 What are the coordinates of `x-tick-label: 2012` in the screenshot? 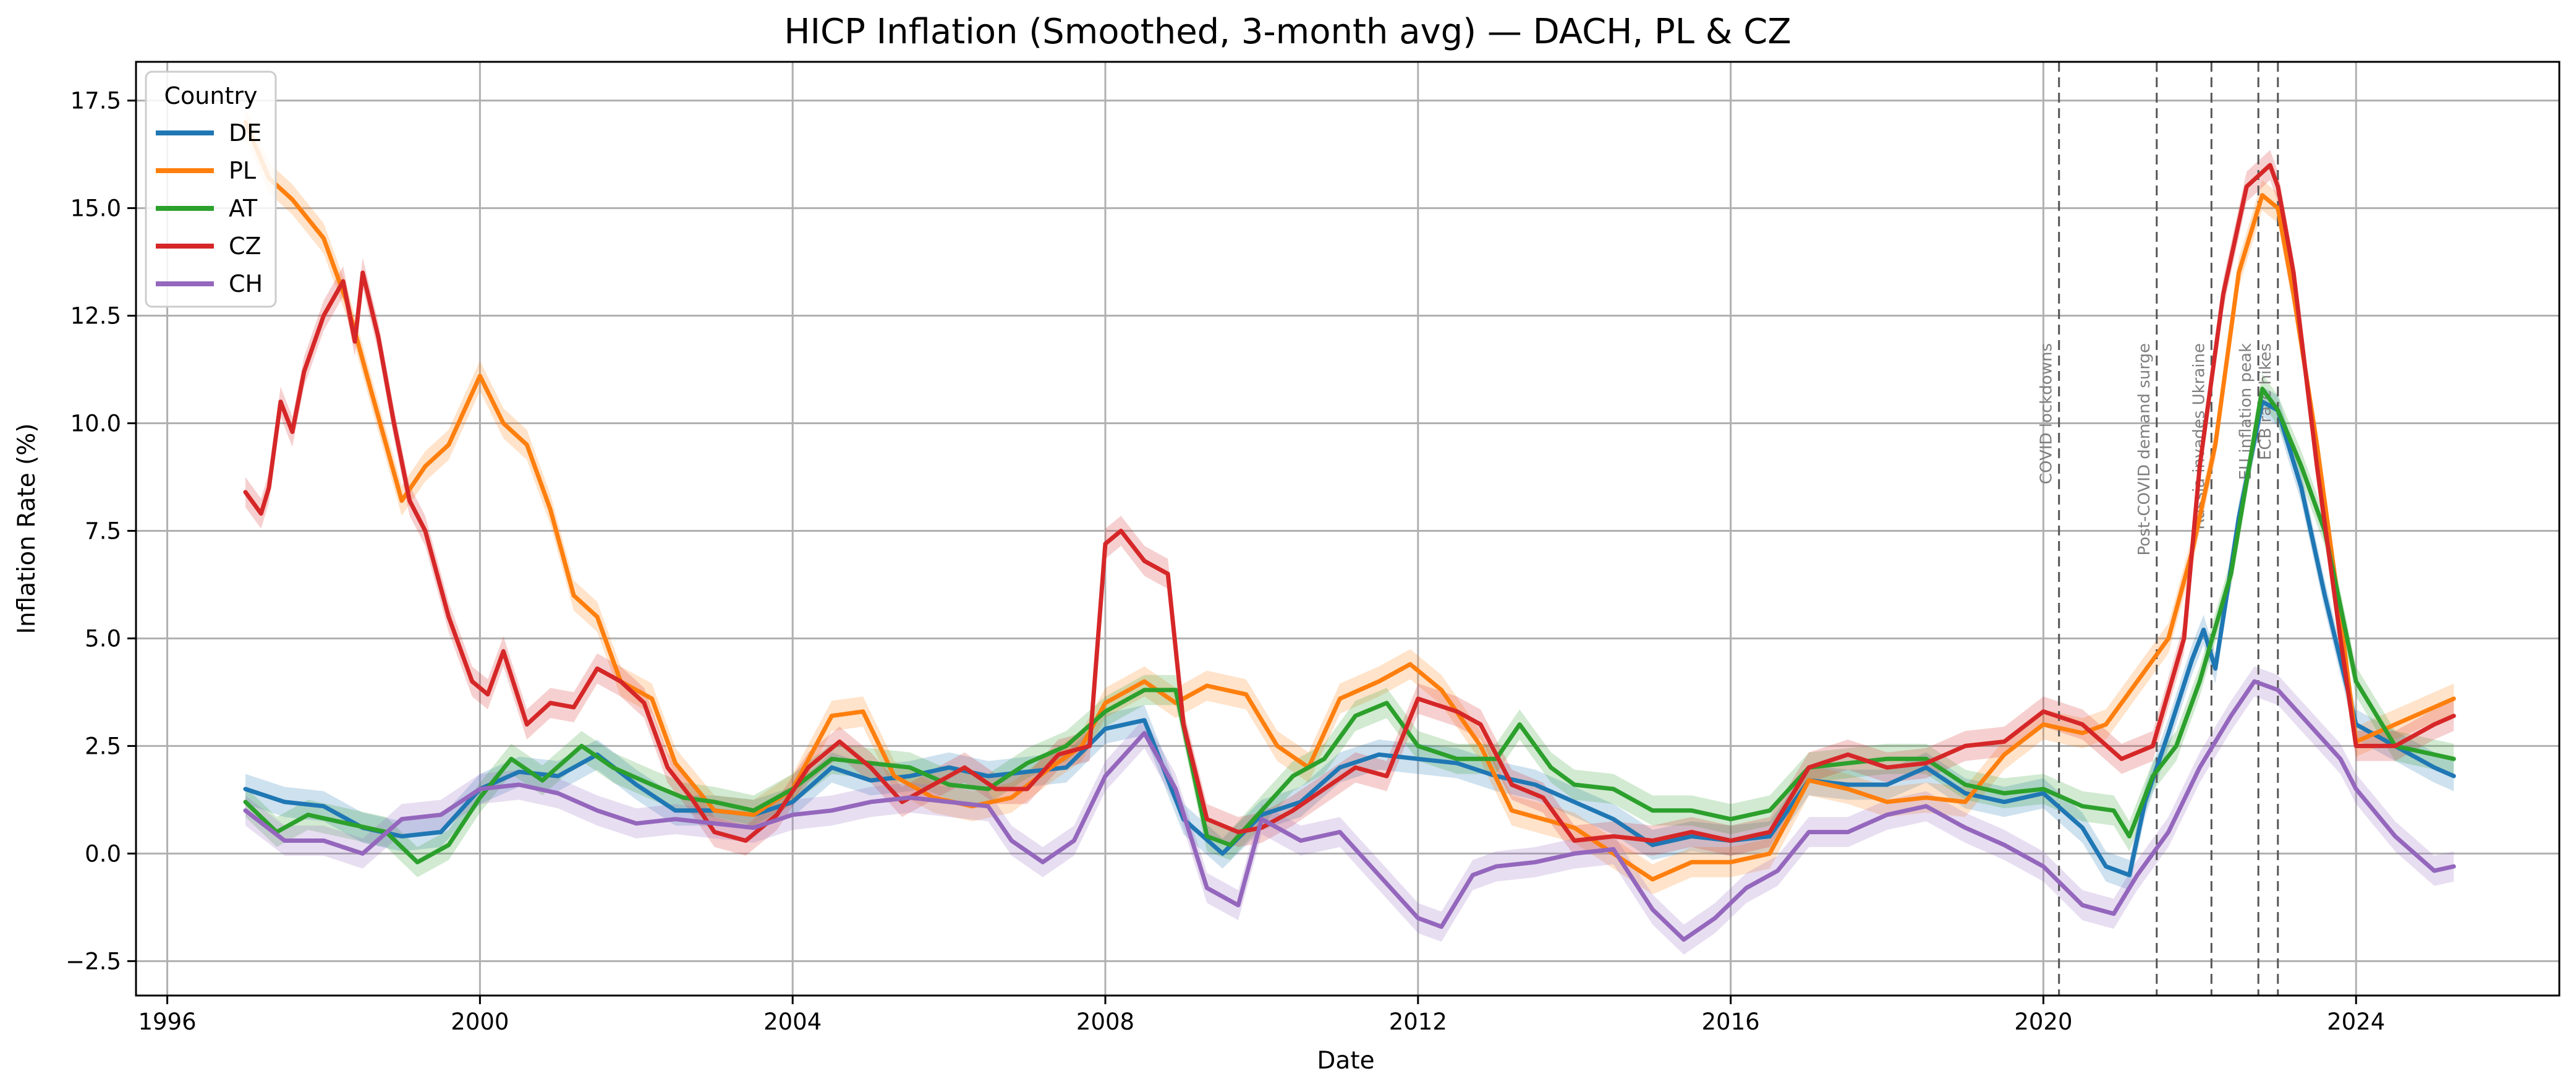 It's located at (1418, 1022).